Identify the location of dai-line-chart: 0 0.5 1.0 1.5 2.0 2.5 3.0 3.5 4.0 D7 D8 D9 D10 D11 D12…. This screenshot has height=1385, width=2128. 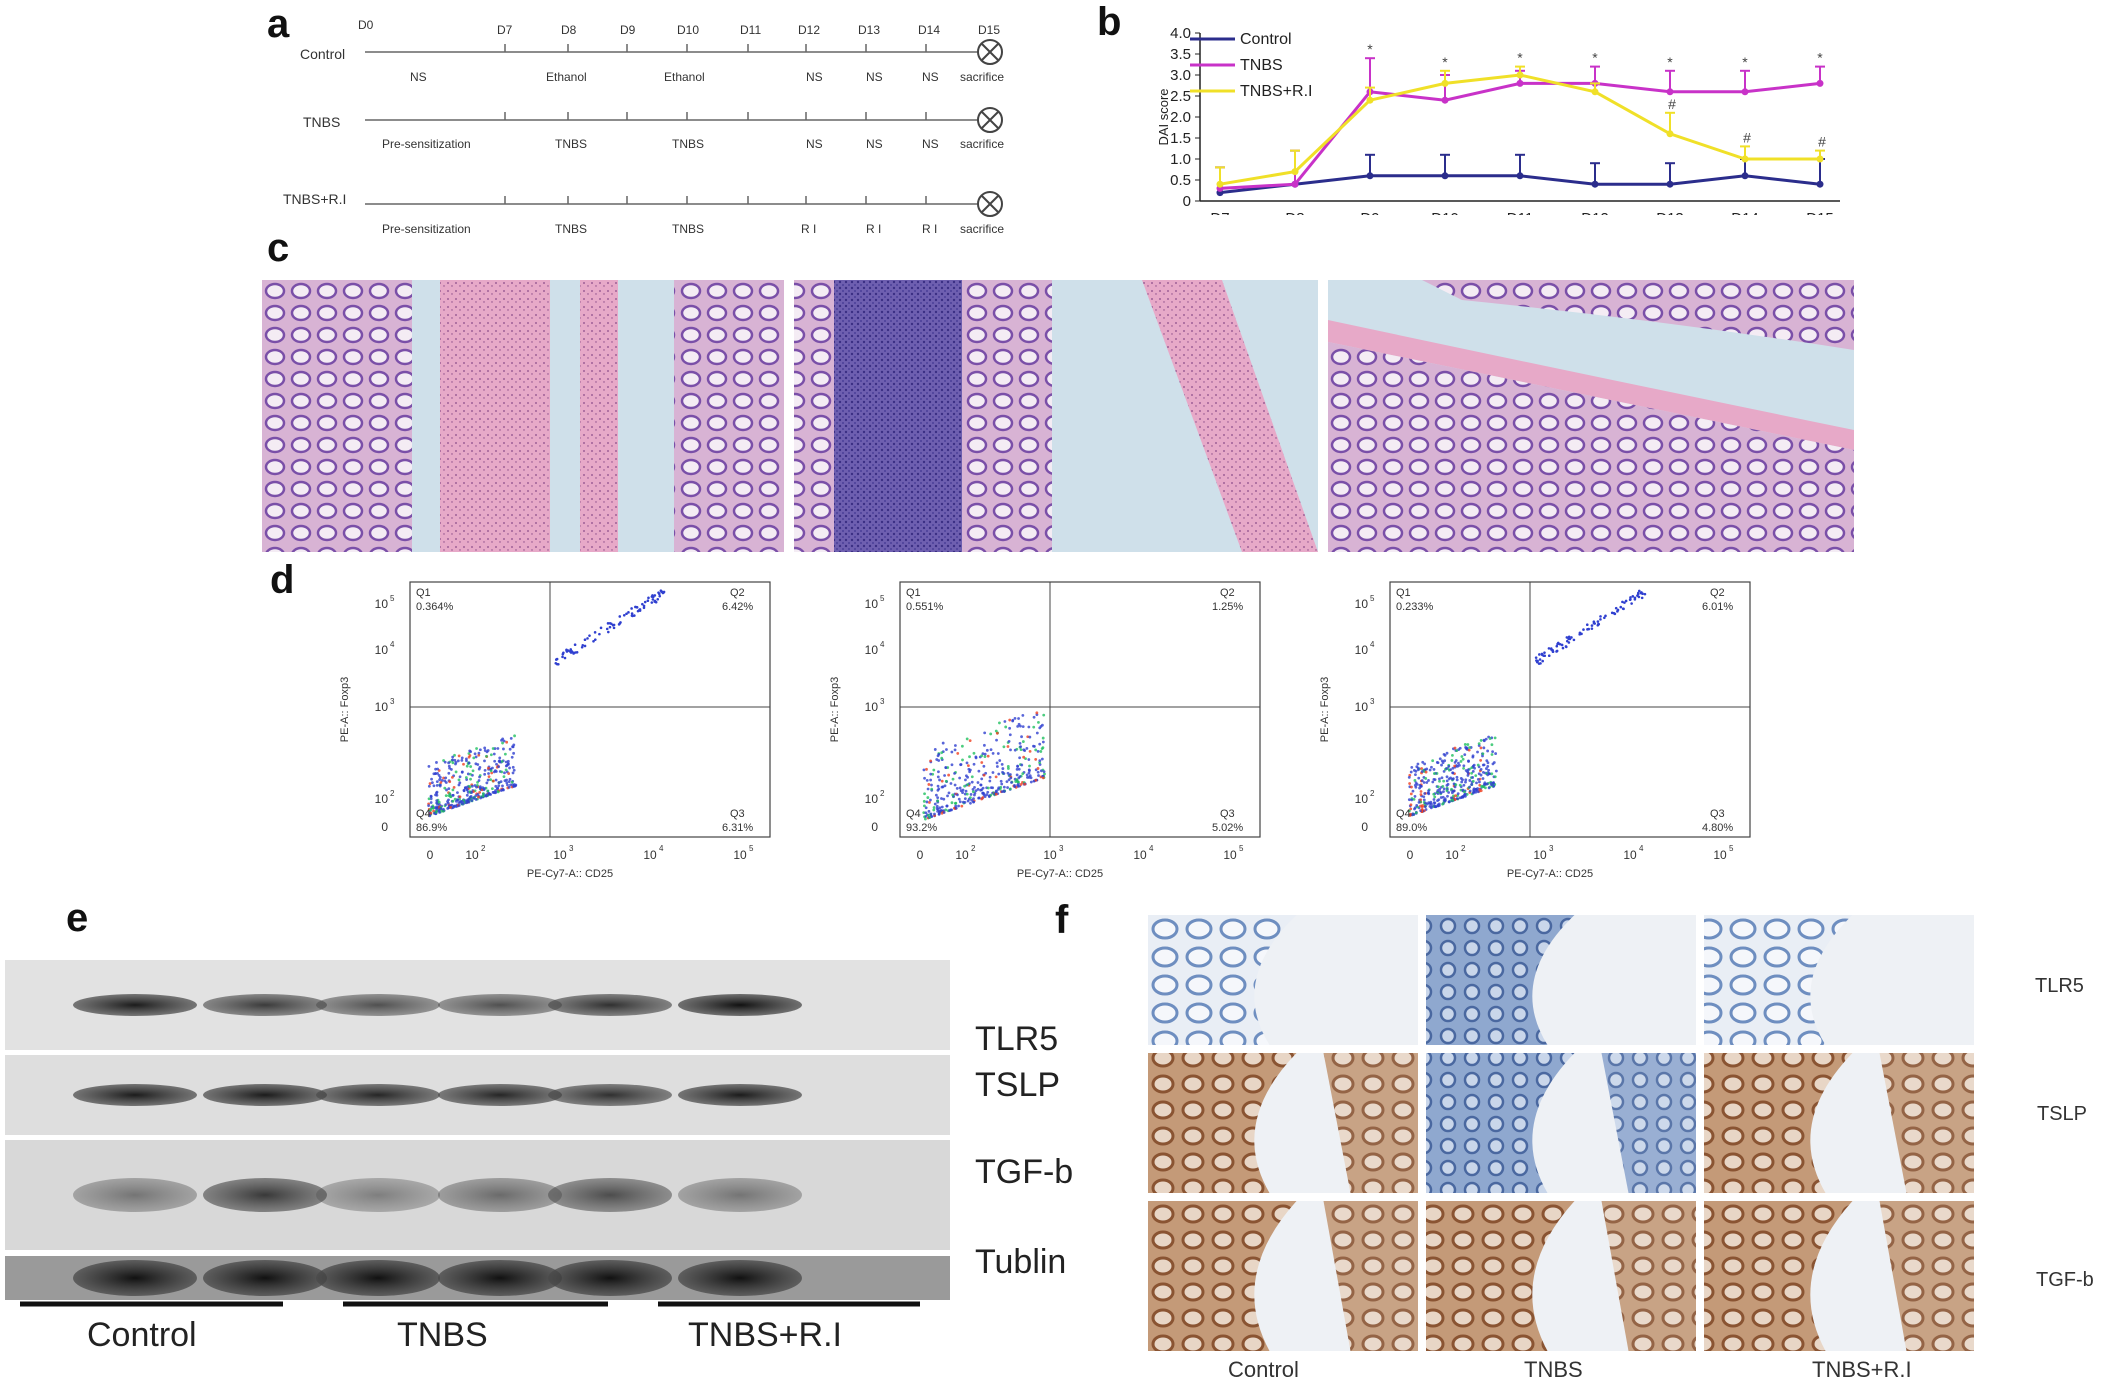
(1498, 120).